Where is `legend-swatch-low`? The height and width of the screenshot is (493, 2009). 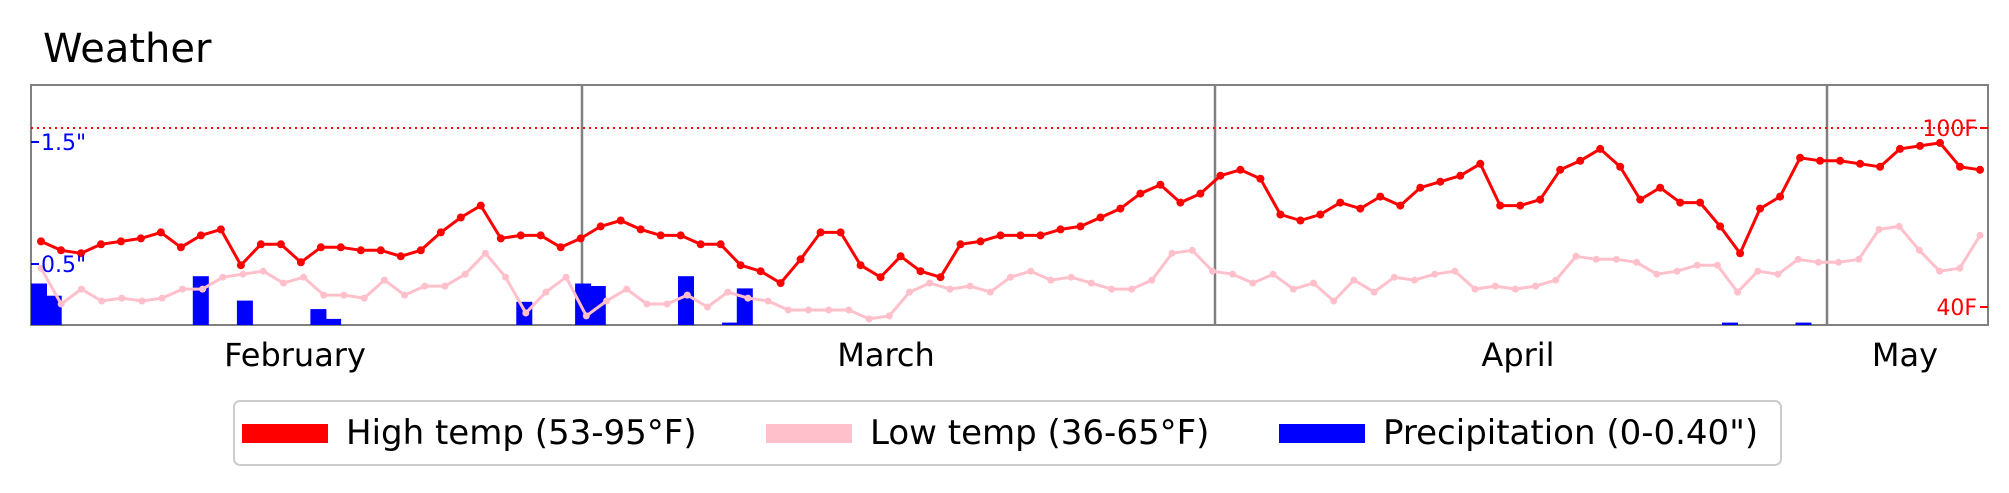
legend-swatch-low is located at coordinates (809, 433).